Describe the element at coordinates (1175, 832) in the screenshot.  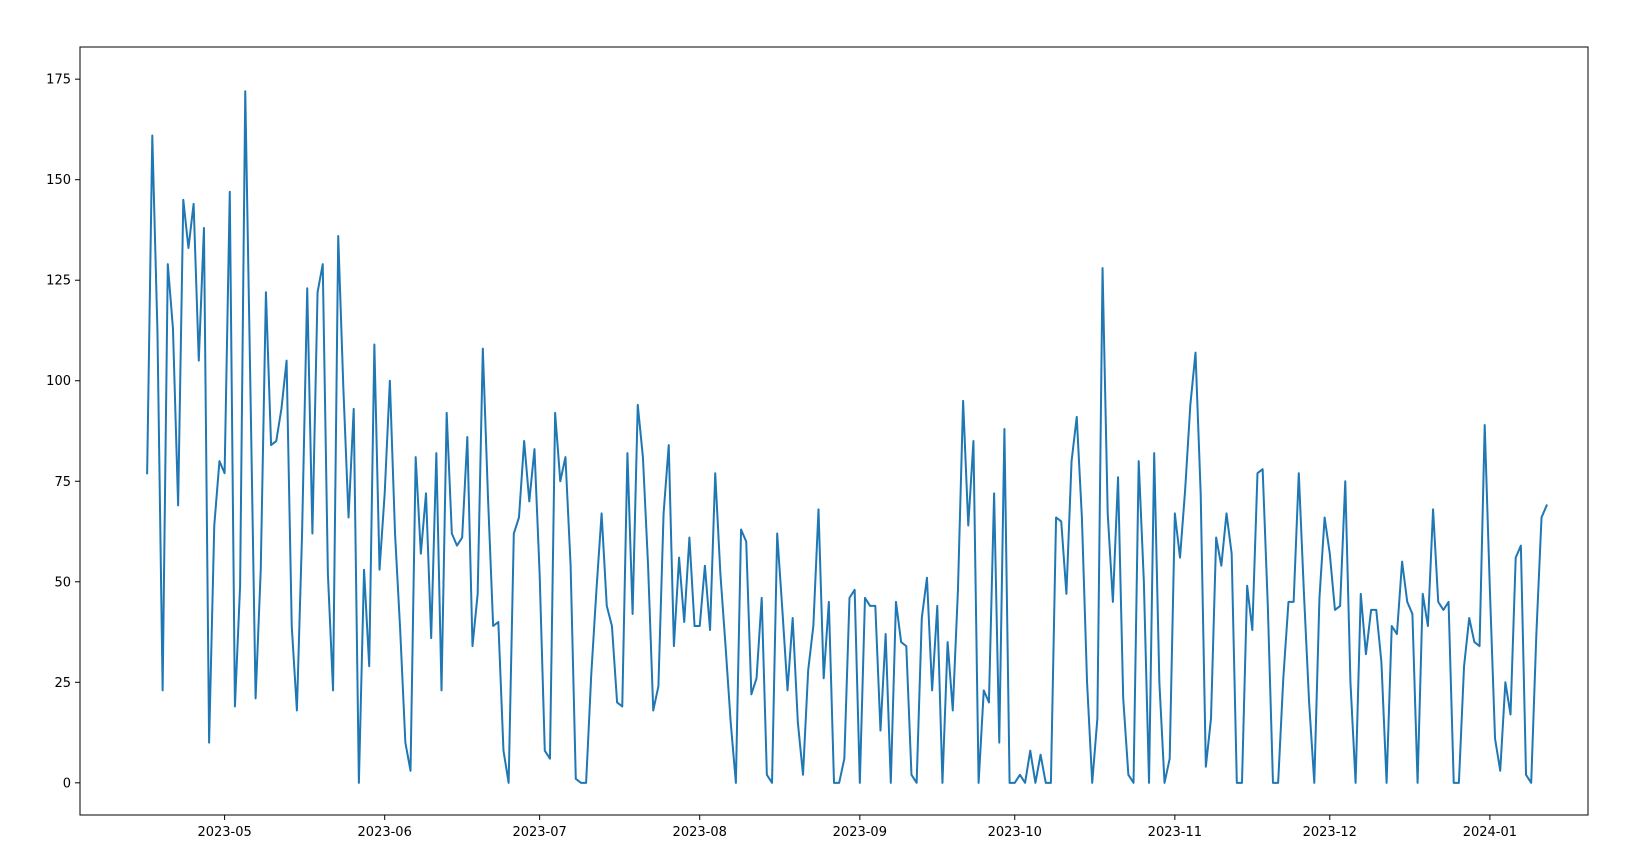
I see `x-tick-label: 2023-11` at that location.